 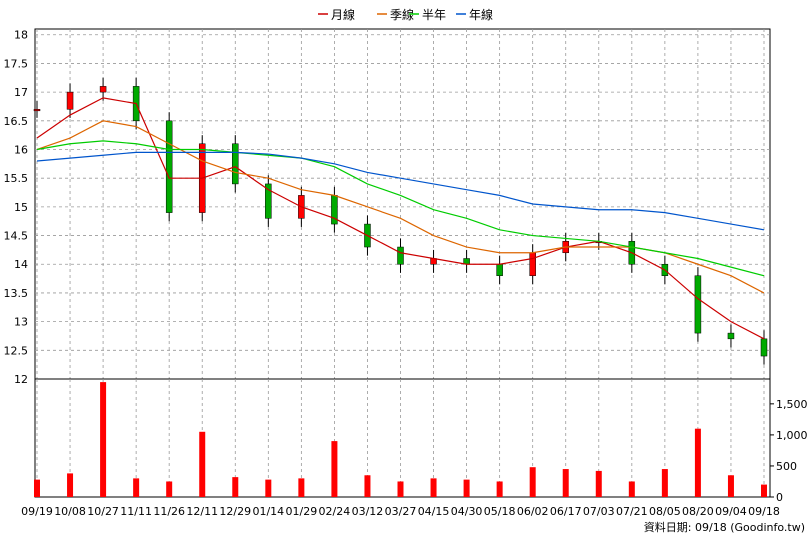 What do you see at coordinates (16, 293) in the screenshot?
I see `price-y-tick-label: 13.5` at bounding box center [16, 293].